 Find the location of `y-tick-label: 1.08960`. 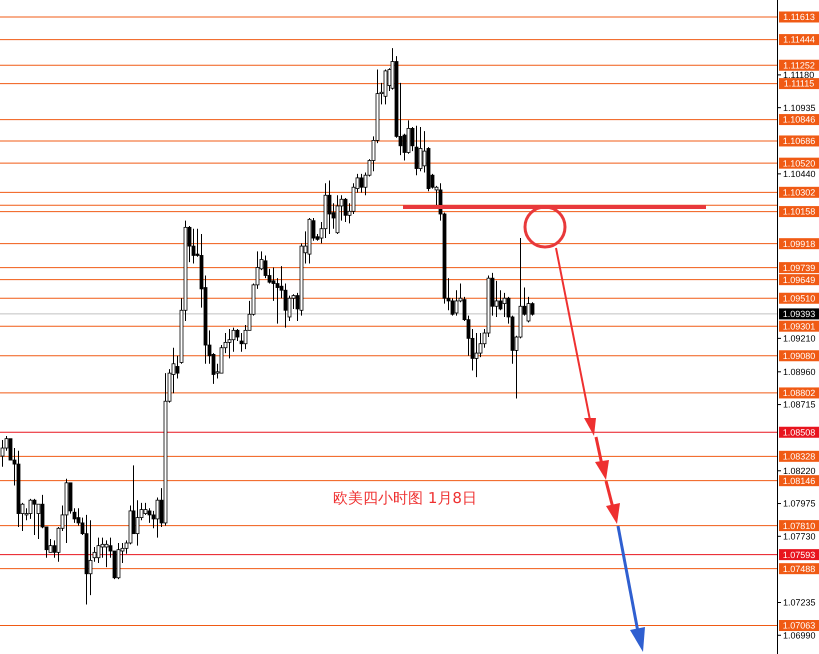

y-tick-label: 1.08960 is located at coordinates (799, 371).